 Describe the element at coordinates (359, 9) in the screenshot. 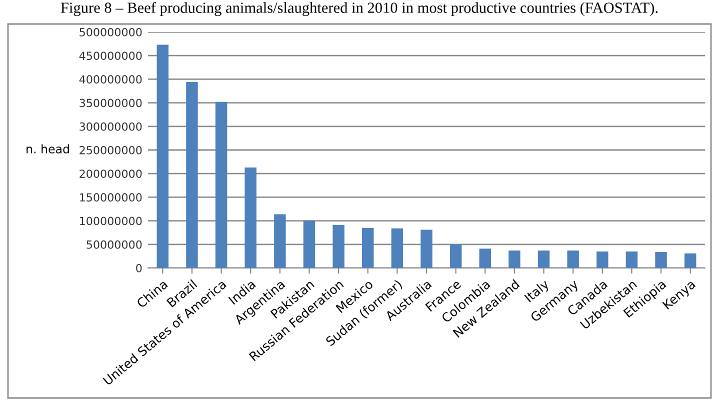

I see `chart-title: Figure 8 – Beef producing animals/slaughtered in 2010 in most productive countries (FAOSTAT).` at that location.